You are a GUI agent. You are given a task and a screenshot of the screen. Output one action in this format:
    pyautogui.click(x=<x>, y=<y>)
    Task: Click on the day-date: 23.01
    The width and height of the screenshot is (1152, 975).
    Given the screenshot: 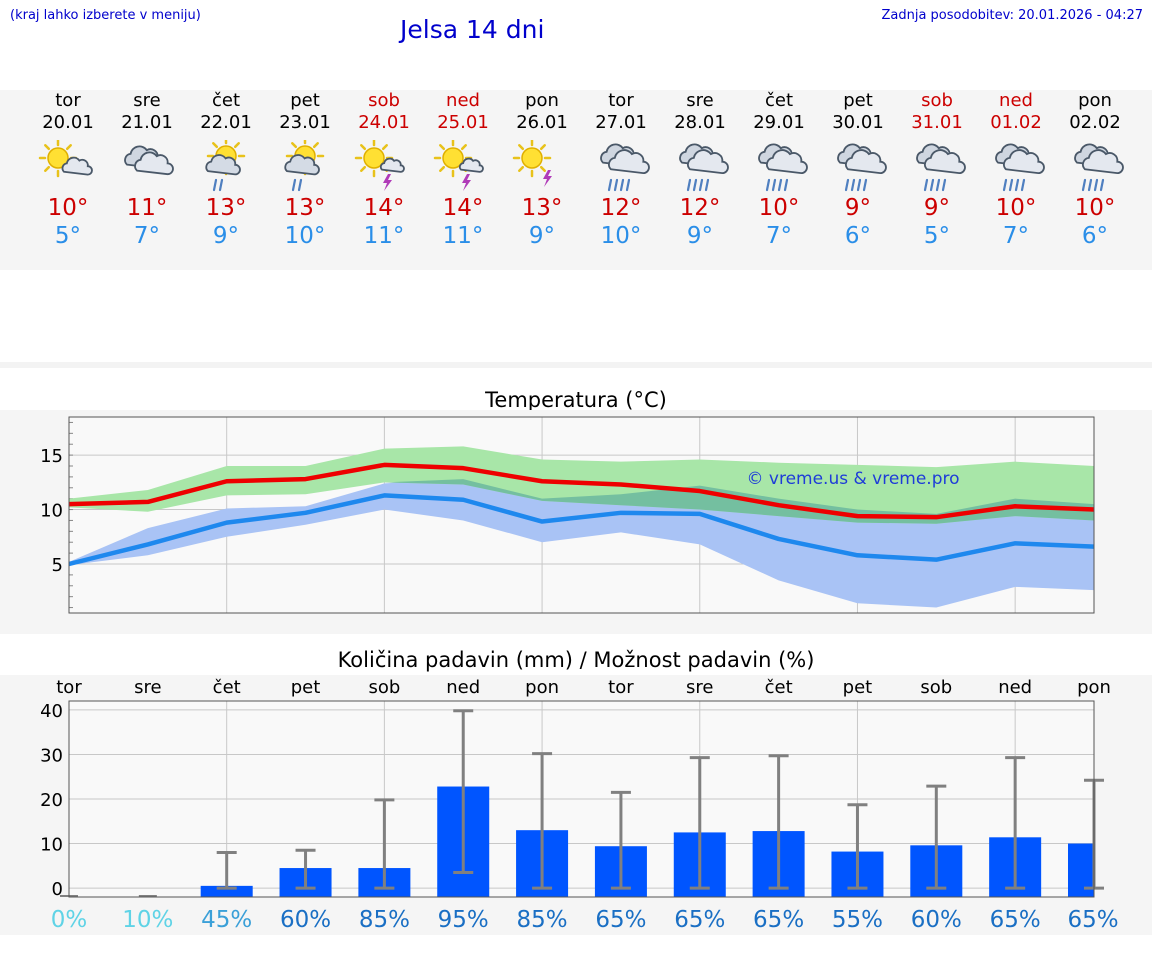 What is the action you would take?
    pyautogui.click(x=305, y=122)
    